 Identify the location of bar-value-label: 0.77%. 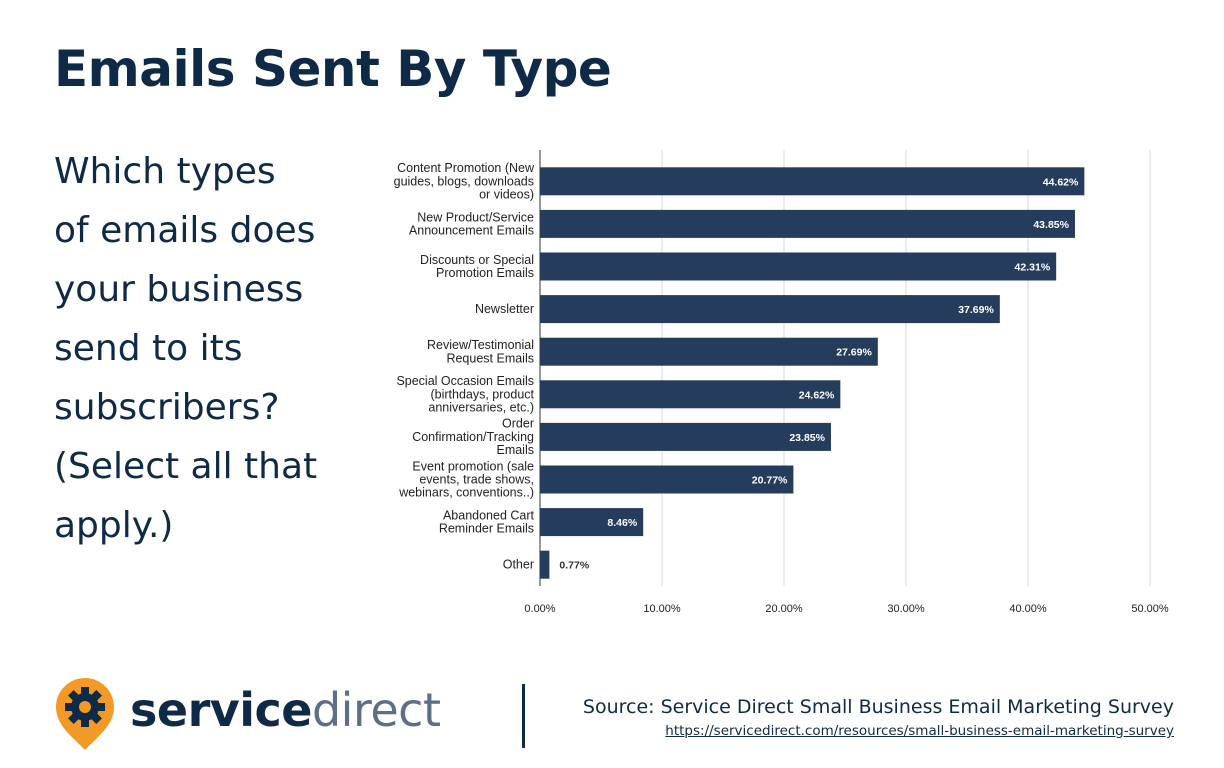
(574, 566).